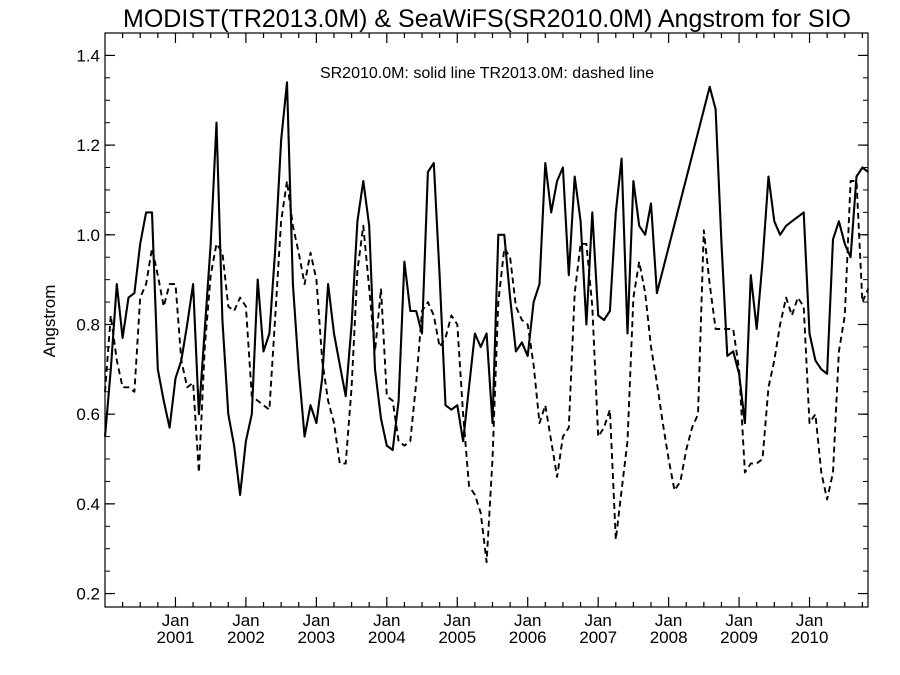  I want to click on y-tick-label: 0.2, so click(88, 594).